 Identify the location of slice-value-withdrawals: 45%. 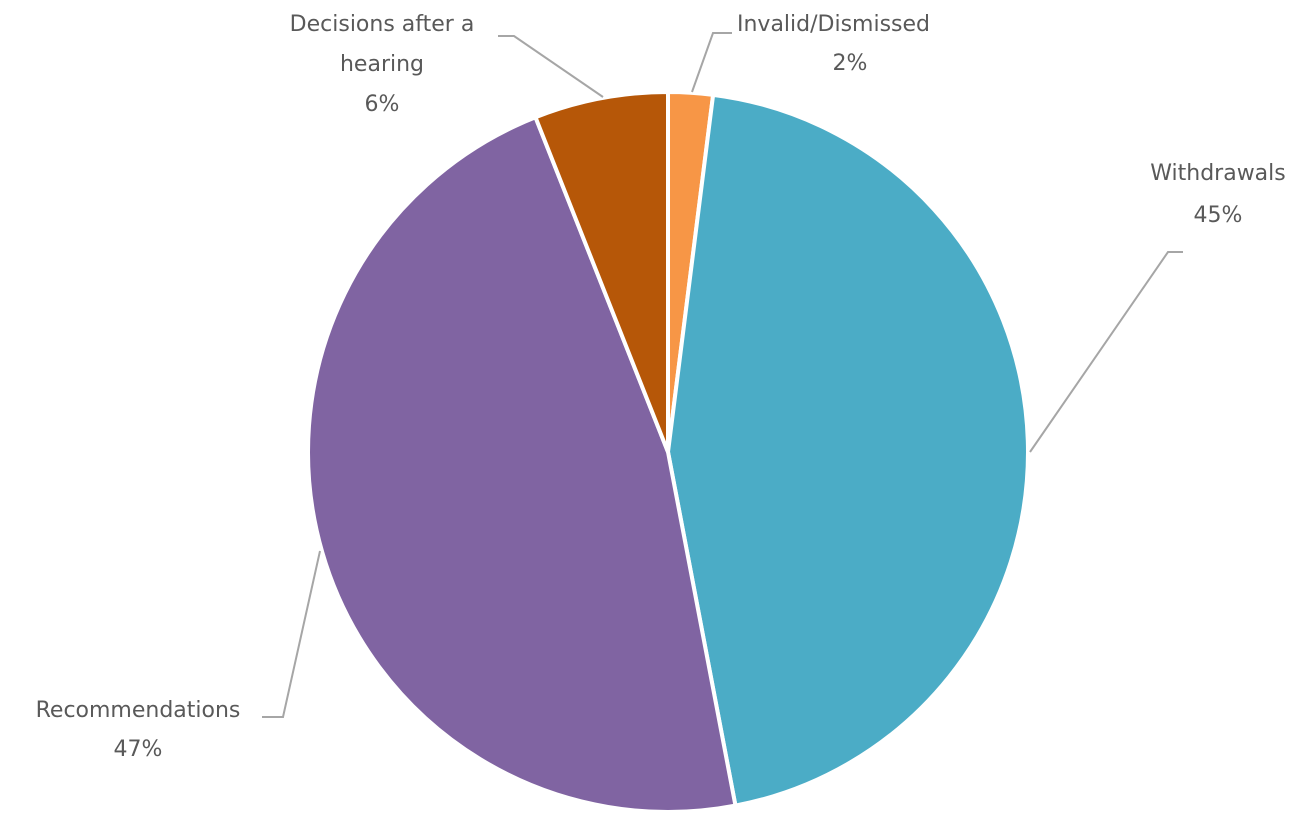
(1218, 215).